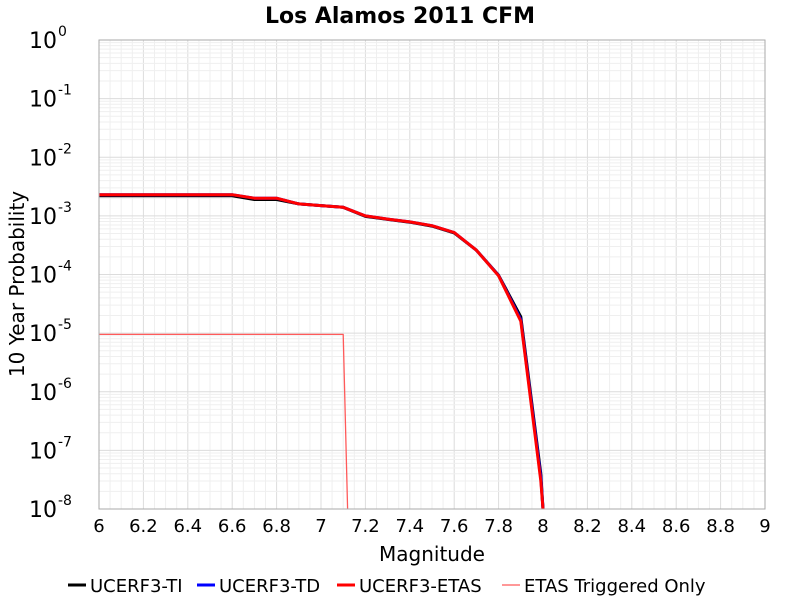 The width and height of the screenshot is (800, 600). I want to click on x-tick-label: 7.6, so click(454, 526).